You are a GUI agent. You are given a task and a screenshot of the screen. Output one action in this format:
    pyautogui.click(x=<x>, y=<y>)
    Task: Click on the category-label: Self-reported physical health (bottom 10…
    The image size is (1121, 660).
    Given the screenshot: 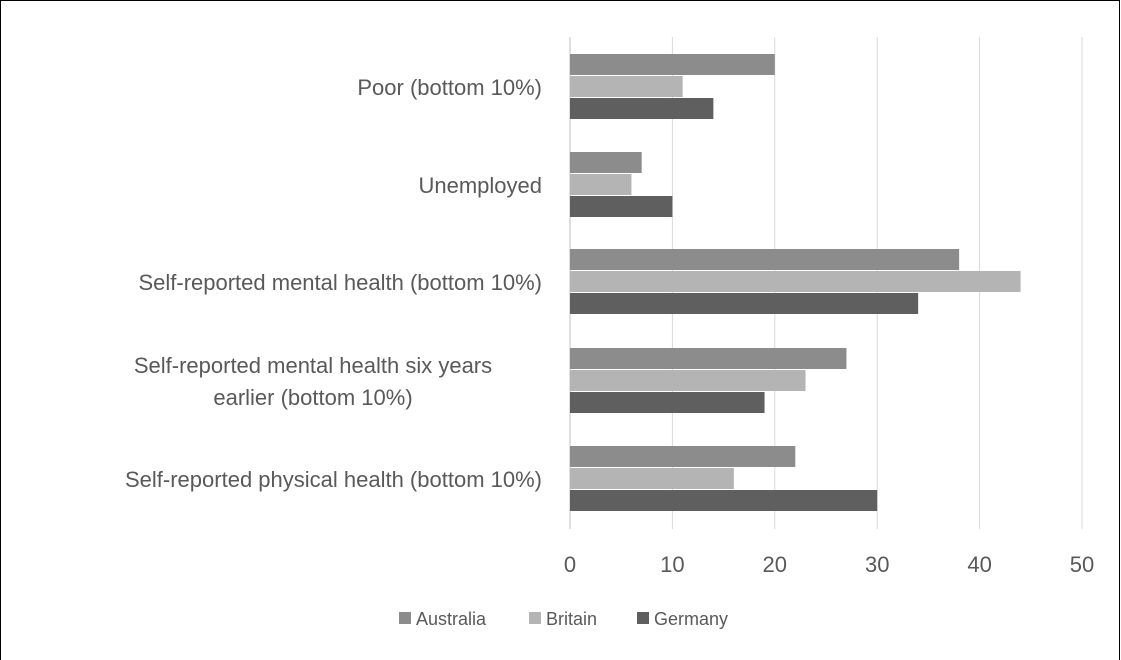 What is the action you would take?
    pyautogui.click(x=333, y=479)
    